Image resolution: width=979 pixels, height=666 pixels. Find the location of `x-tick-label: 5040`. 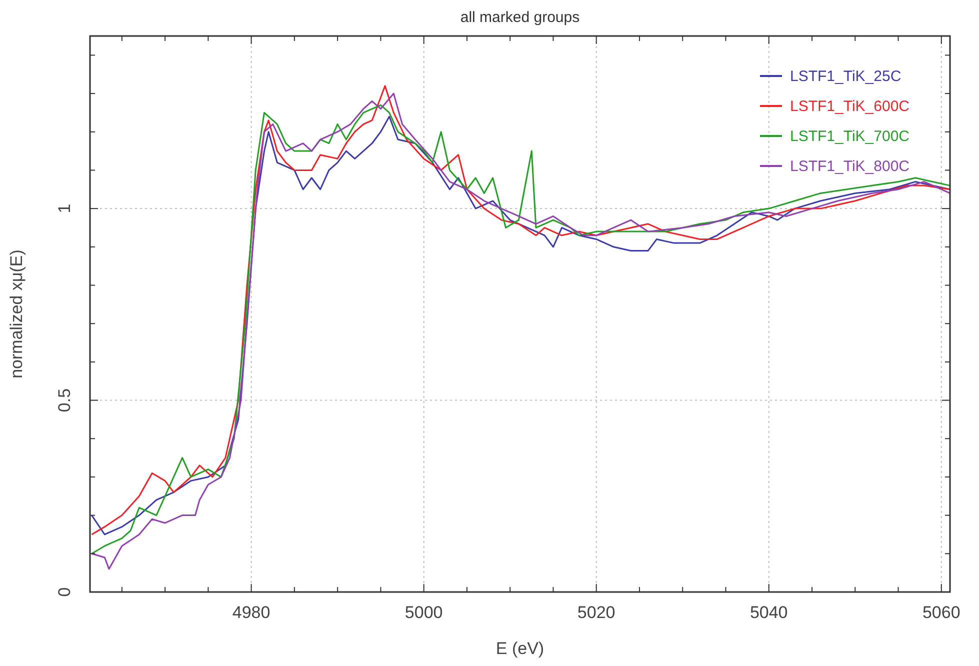

x-tick-label: 5040 is located at coordinates (769, 612).